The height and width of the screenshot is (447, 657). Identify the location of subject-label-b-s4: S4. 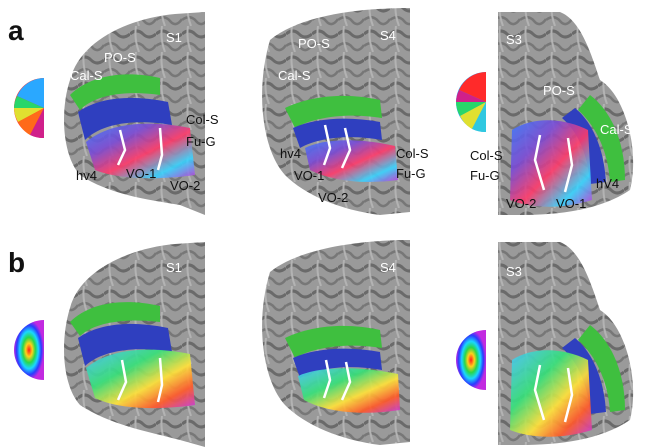
(388, 267).